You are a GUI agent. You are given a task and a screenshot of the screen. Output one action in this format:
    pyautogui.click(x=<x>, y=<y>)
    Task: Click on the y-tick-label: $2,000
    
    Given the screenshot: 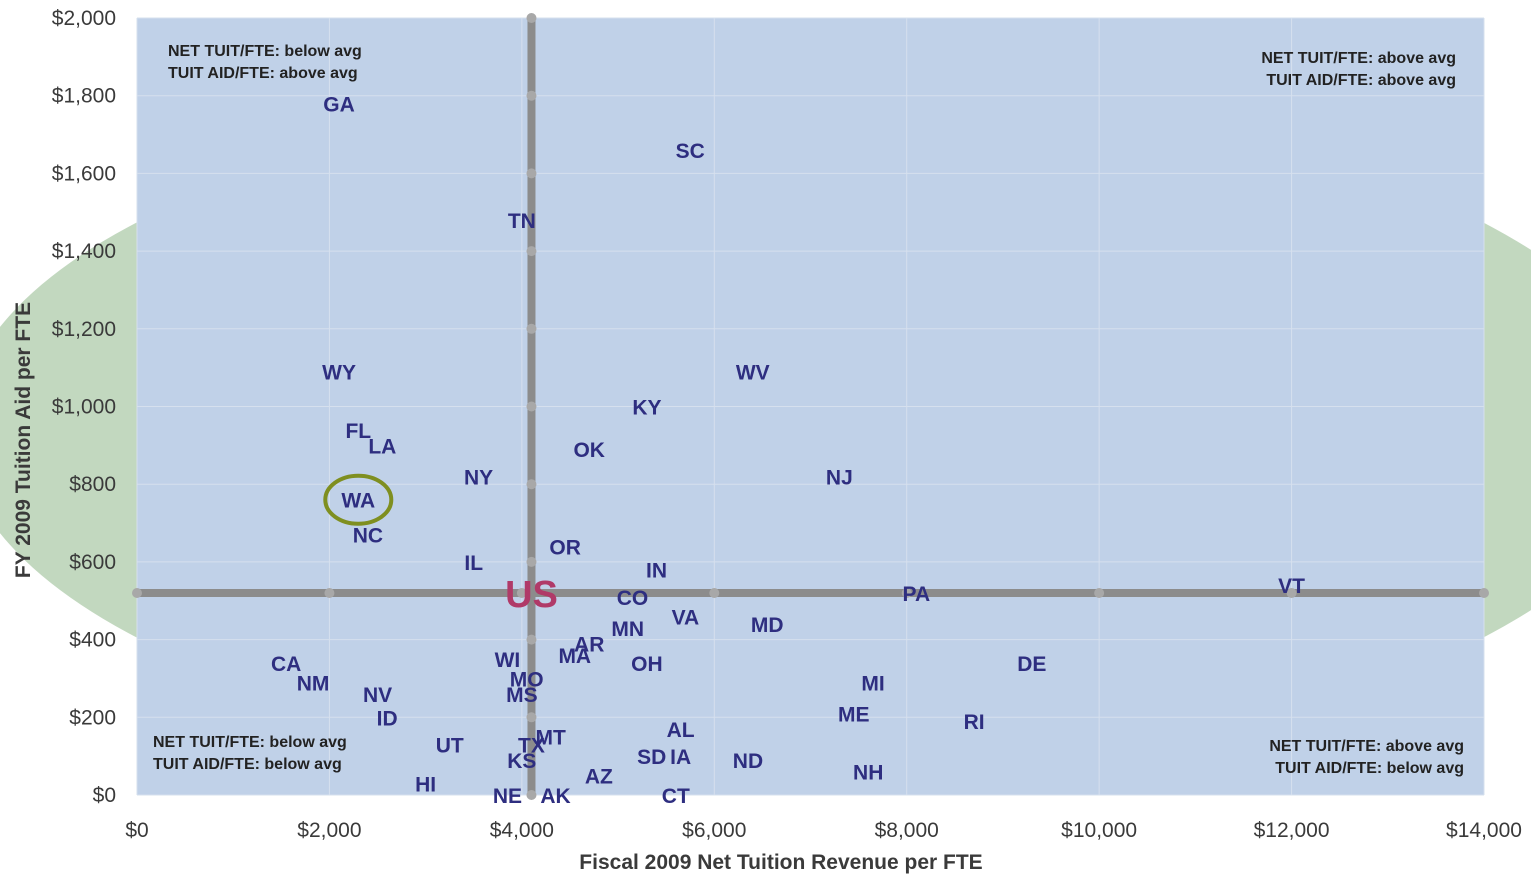 What is the action you would take?
    pyautogui.click(x=84, y=18)
    